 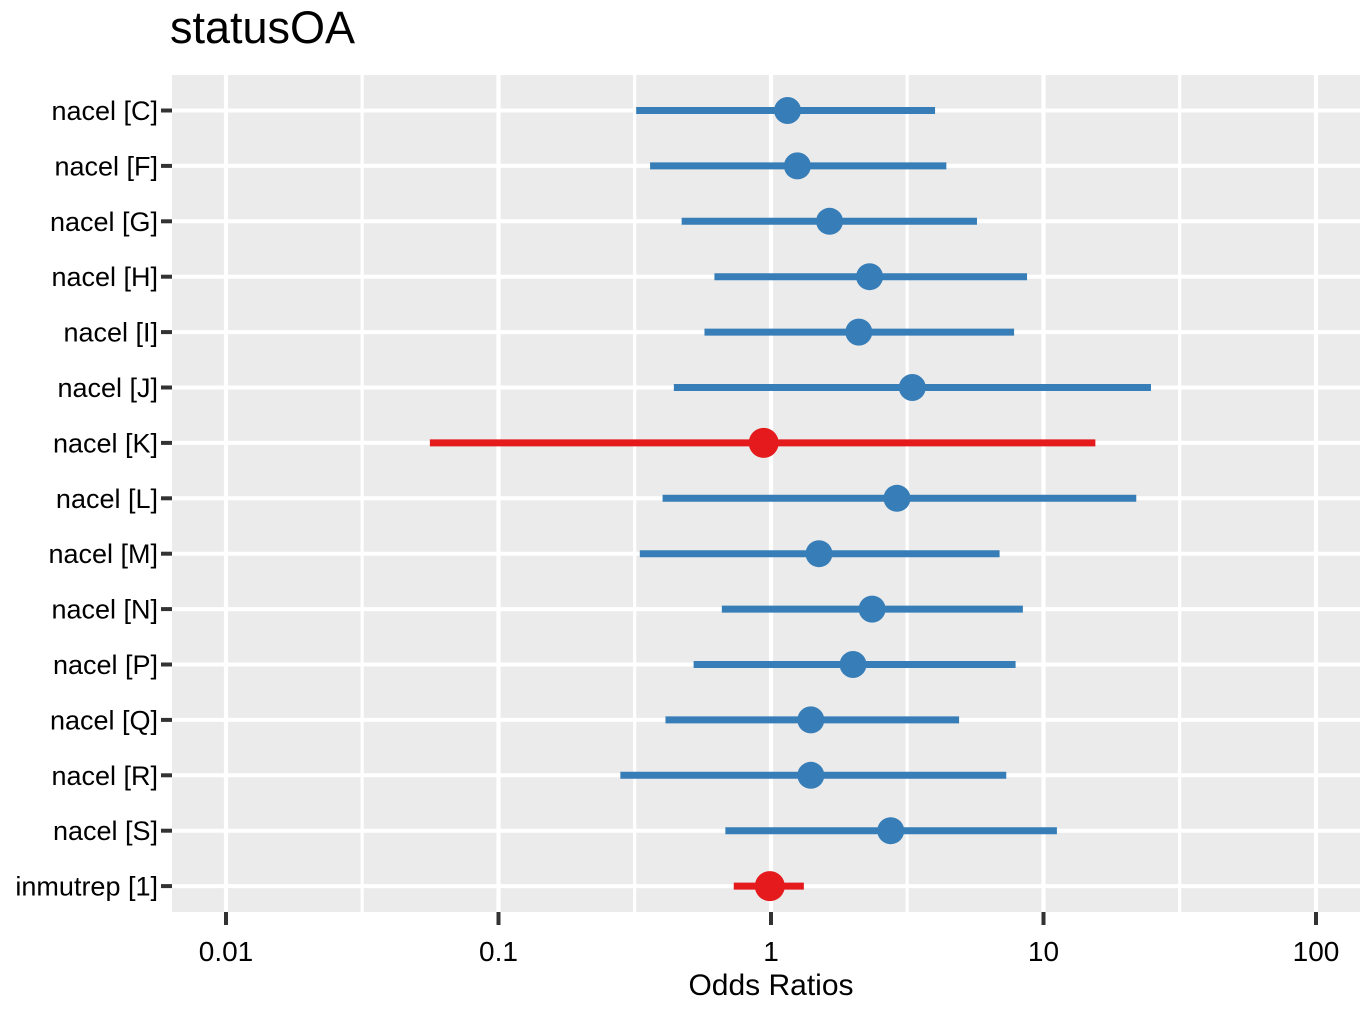 What do you see at coordinates (105, 831) in the screenshot?
I see `y-category-label: nacel [S]` at bounding box center [105, 831].